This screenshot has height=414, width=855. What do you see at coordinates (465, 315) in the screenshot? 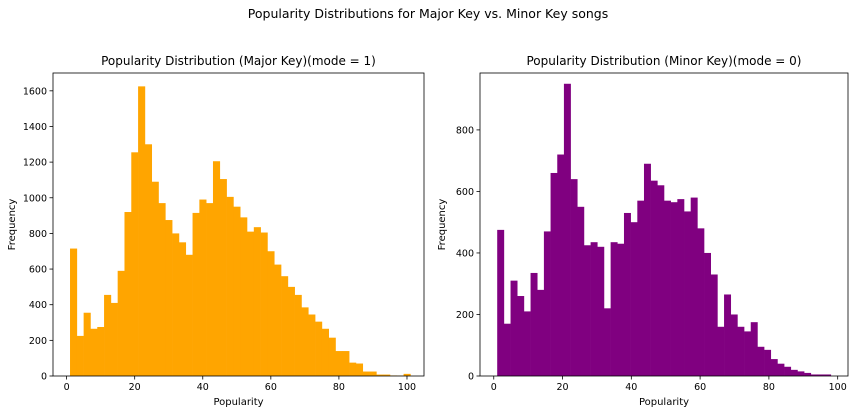
I see `minor-y-tick-label-200: 200` at bounding box center [465, 315].